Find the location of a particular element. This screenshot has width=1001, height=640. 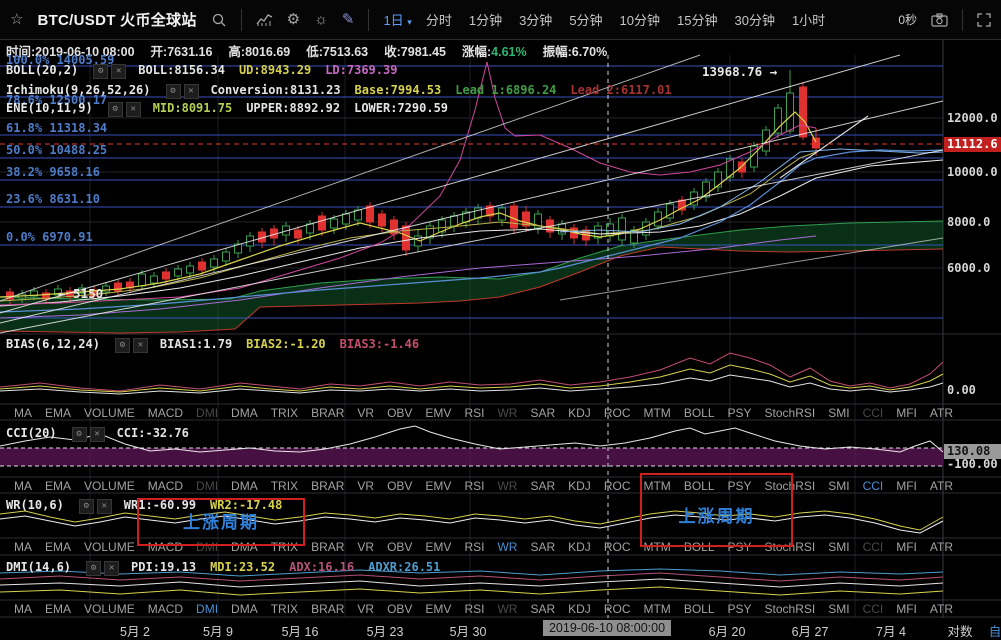

timeframe-1分钟: 1分钟 is located at coordinates (485, 20).